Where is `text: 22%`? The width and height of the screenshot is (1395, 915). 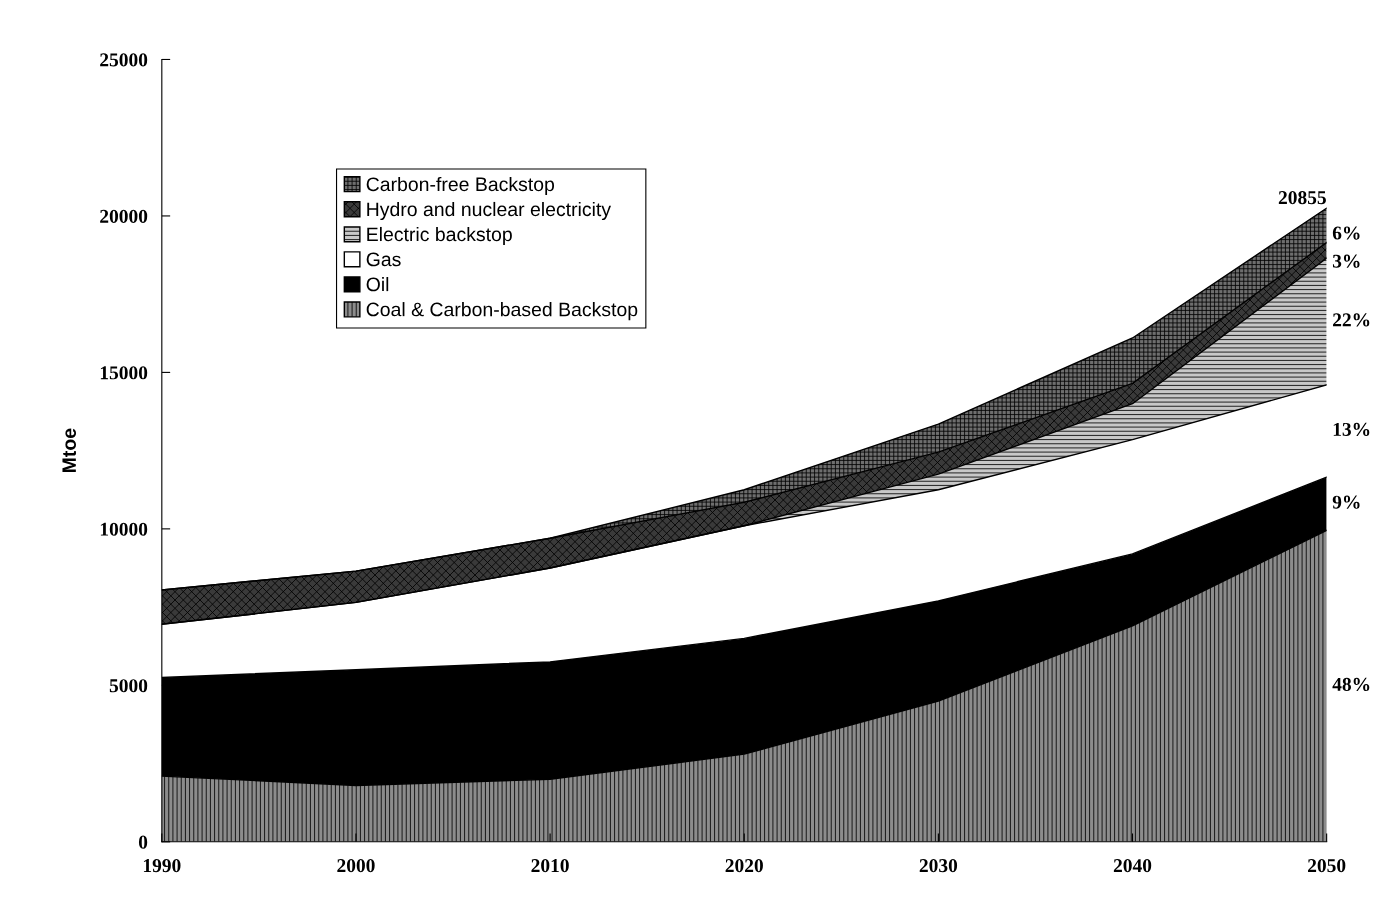
text: 22% is located at coordinates (1351, 320).